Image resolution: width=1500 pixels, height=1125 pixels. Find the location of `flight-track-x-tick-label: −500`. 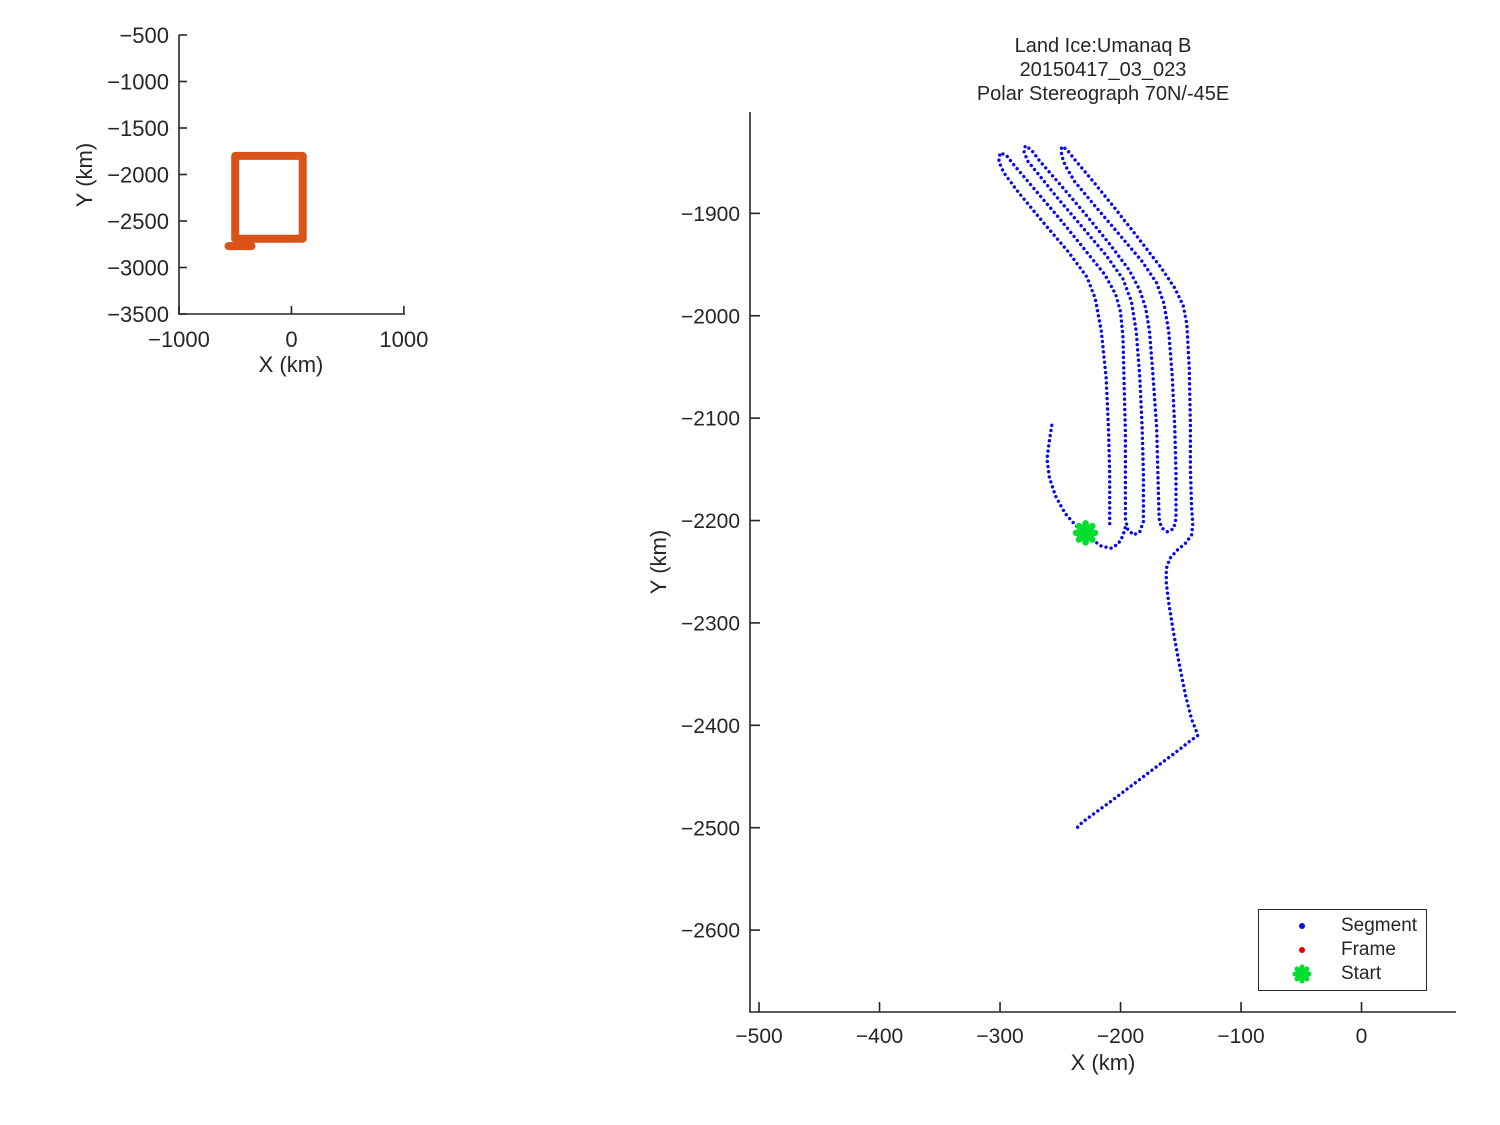

flight-track-x-tick-label: −500 is located at coordinates (758, 1036).